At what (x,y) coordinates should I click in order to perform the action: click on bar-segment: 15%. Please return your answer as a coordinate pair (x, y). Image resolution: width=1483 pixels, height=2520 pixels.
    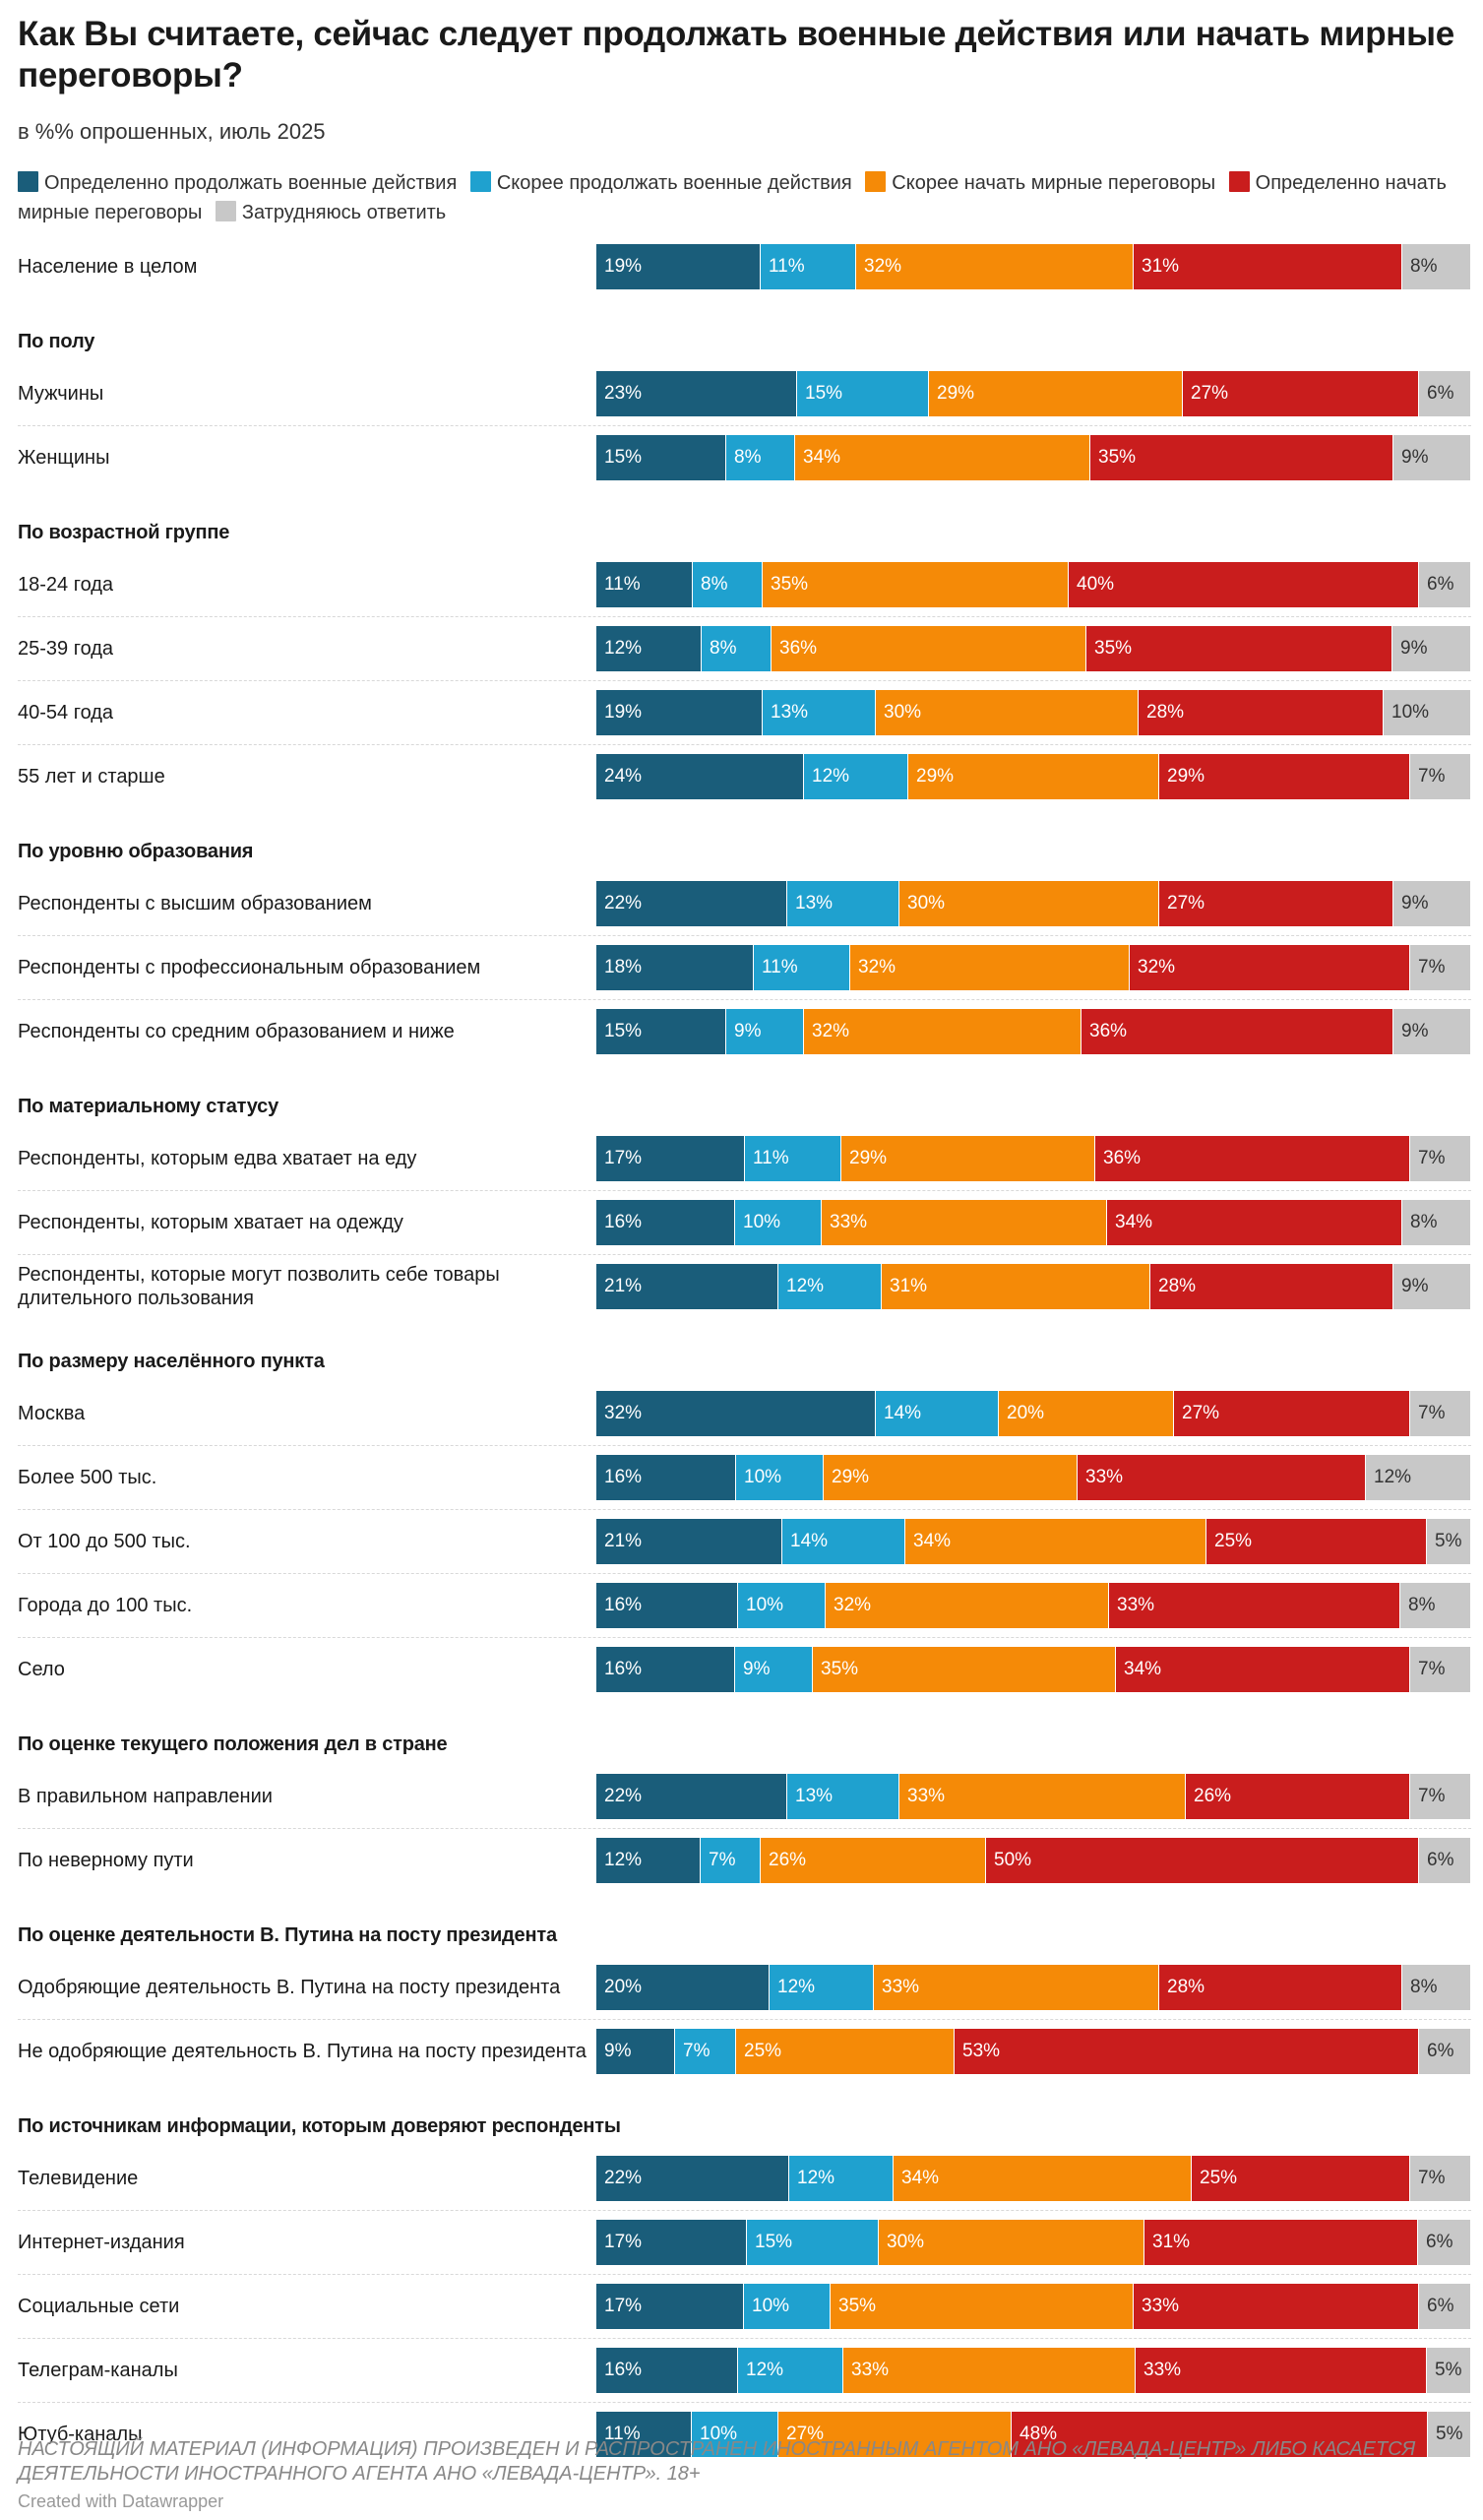
    Looking at the image, I should click on (661, 457).